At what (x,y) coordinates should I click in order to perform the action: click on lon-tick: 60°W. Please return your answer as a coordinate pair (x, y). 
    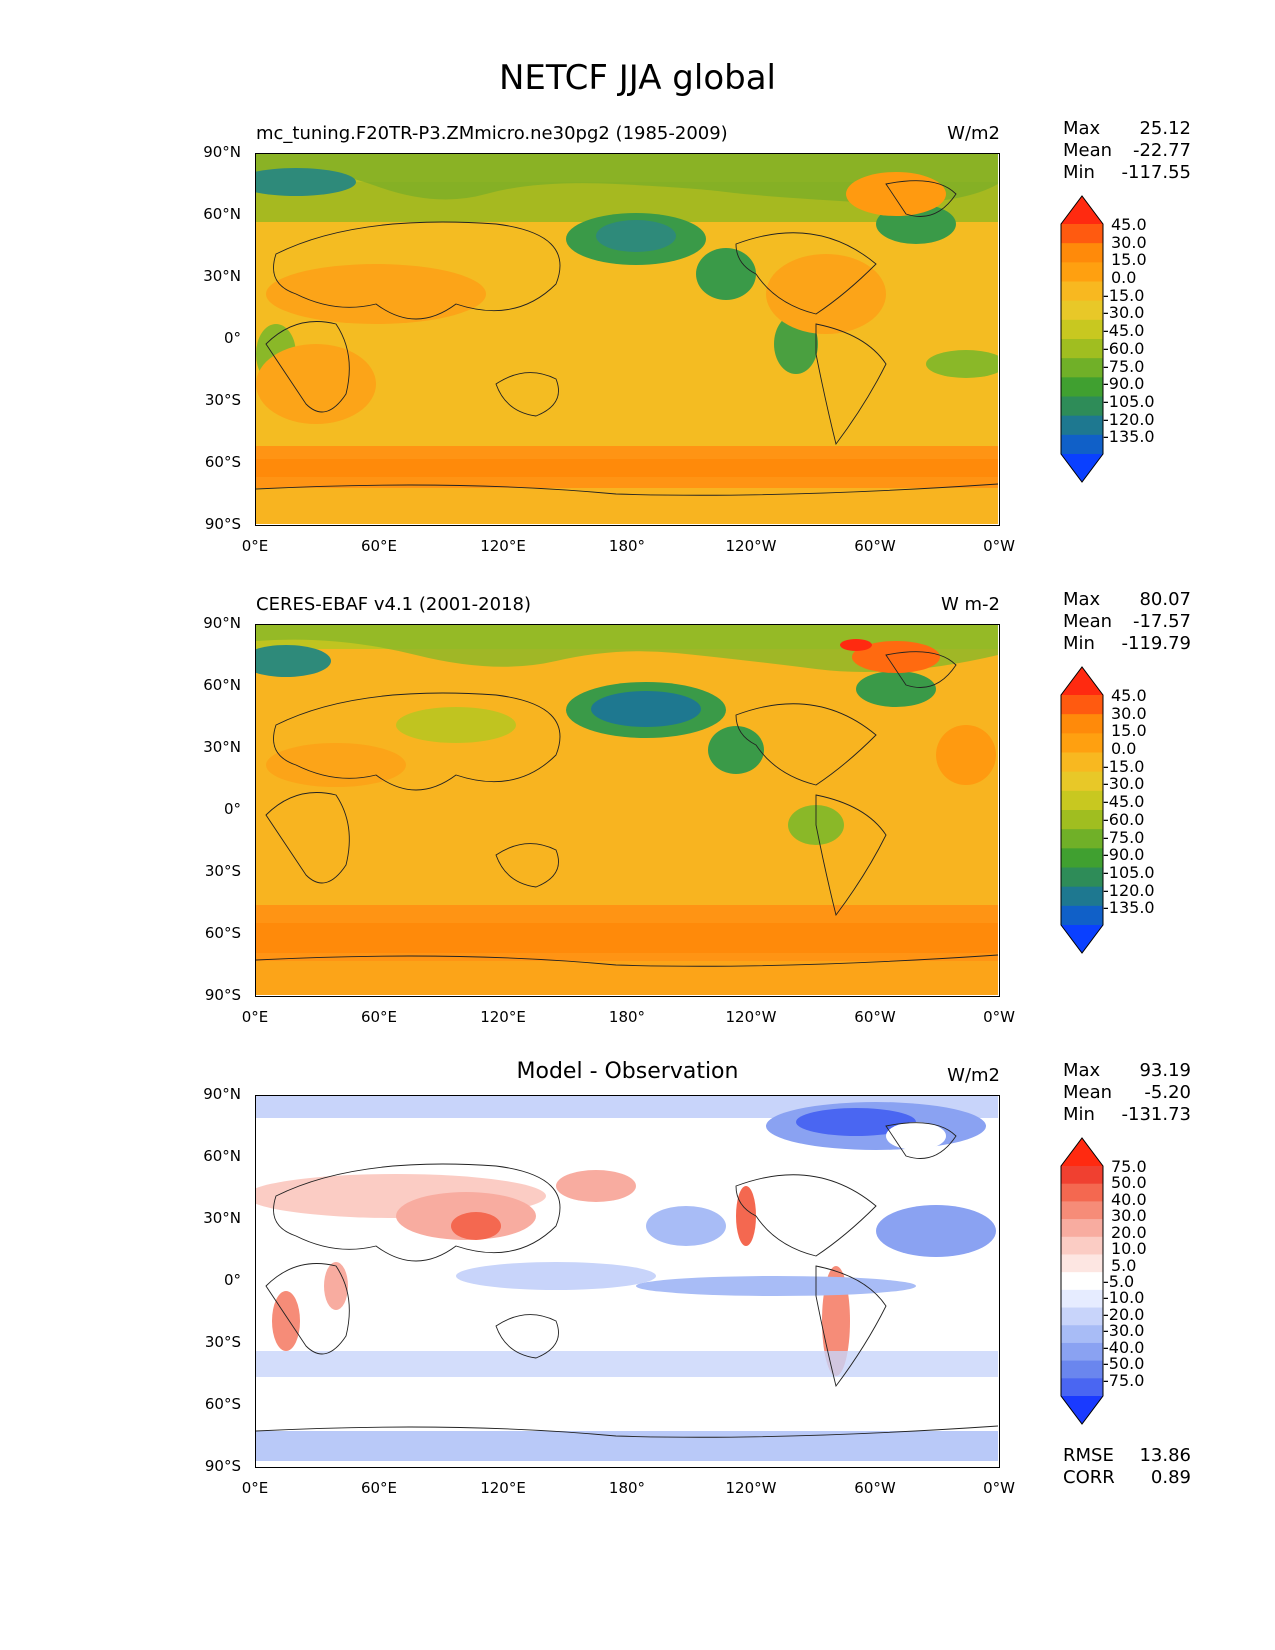
    Looking at the image, I should click on (875, 546).